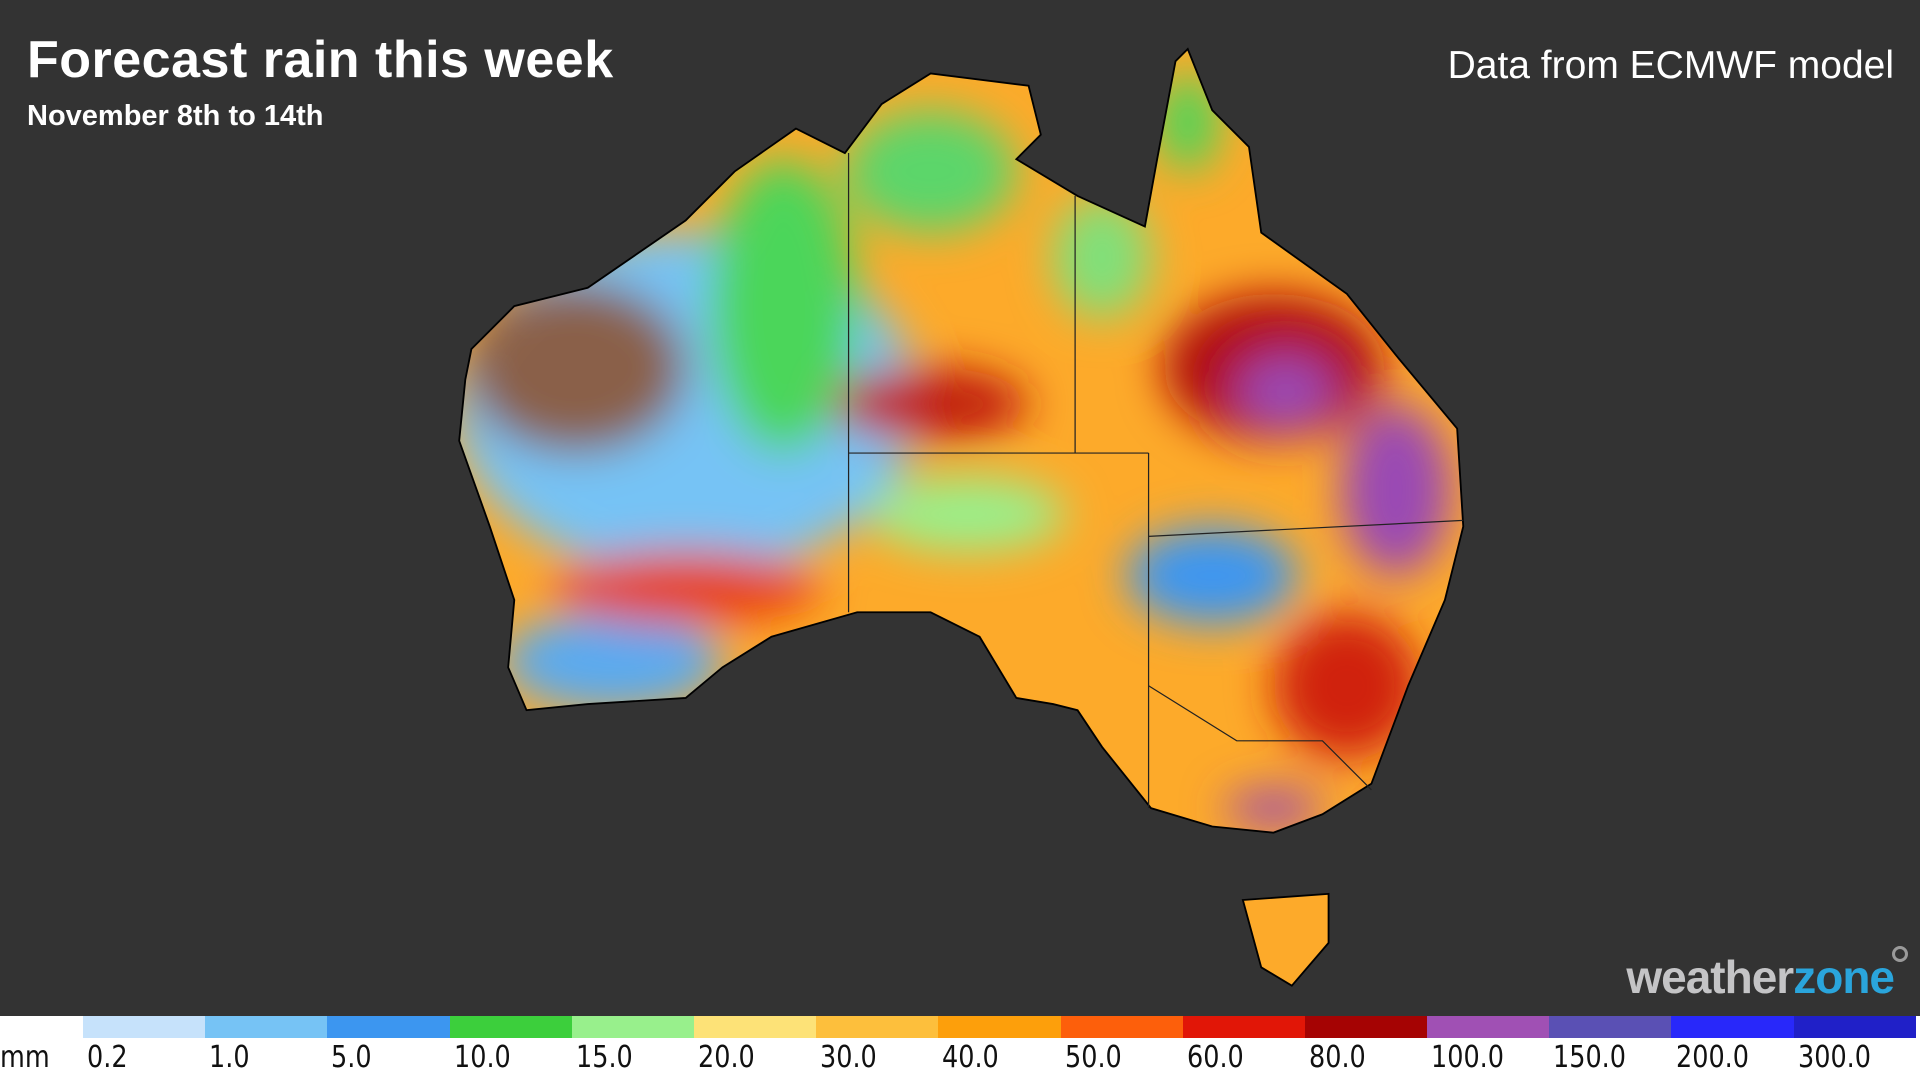 The width and height of the screenshot is (1920, 1080). I want to click on weatherzone-logo: weatherzone, so click(1767, 975).